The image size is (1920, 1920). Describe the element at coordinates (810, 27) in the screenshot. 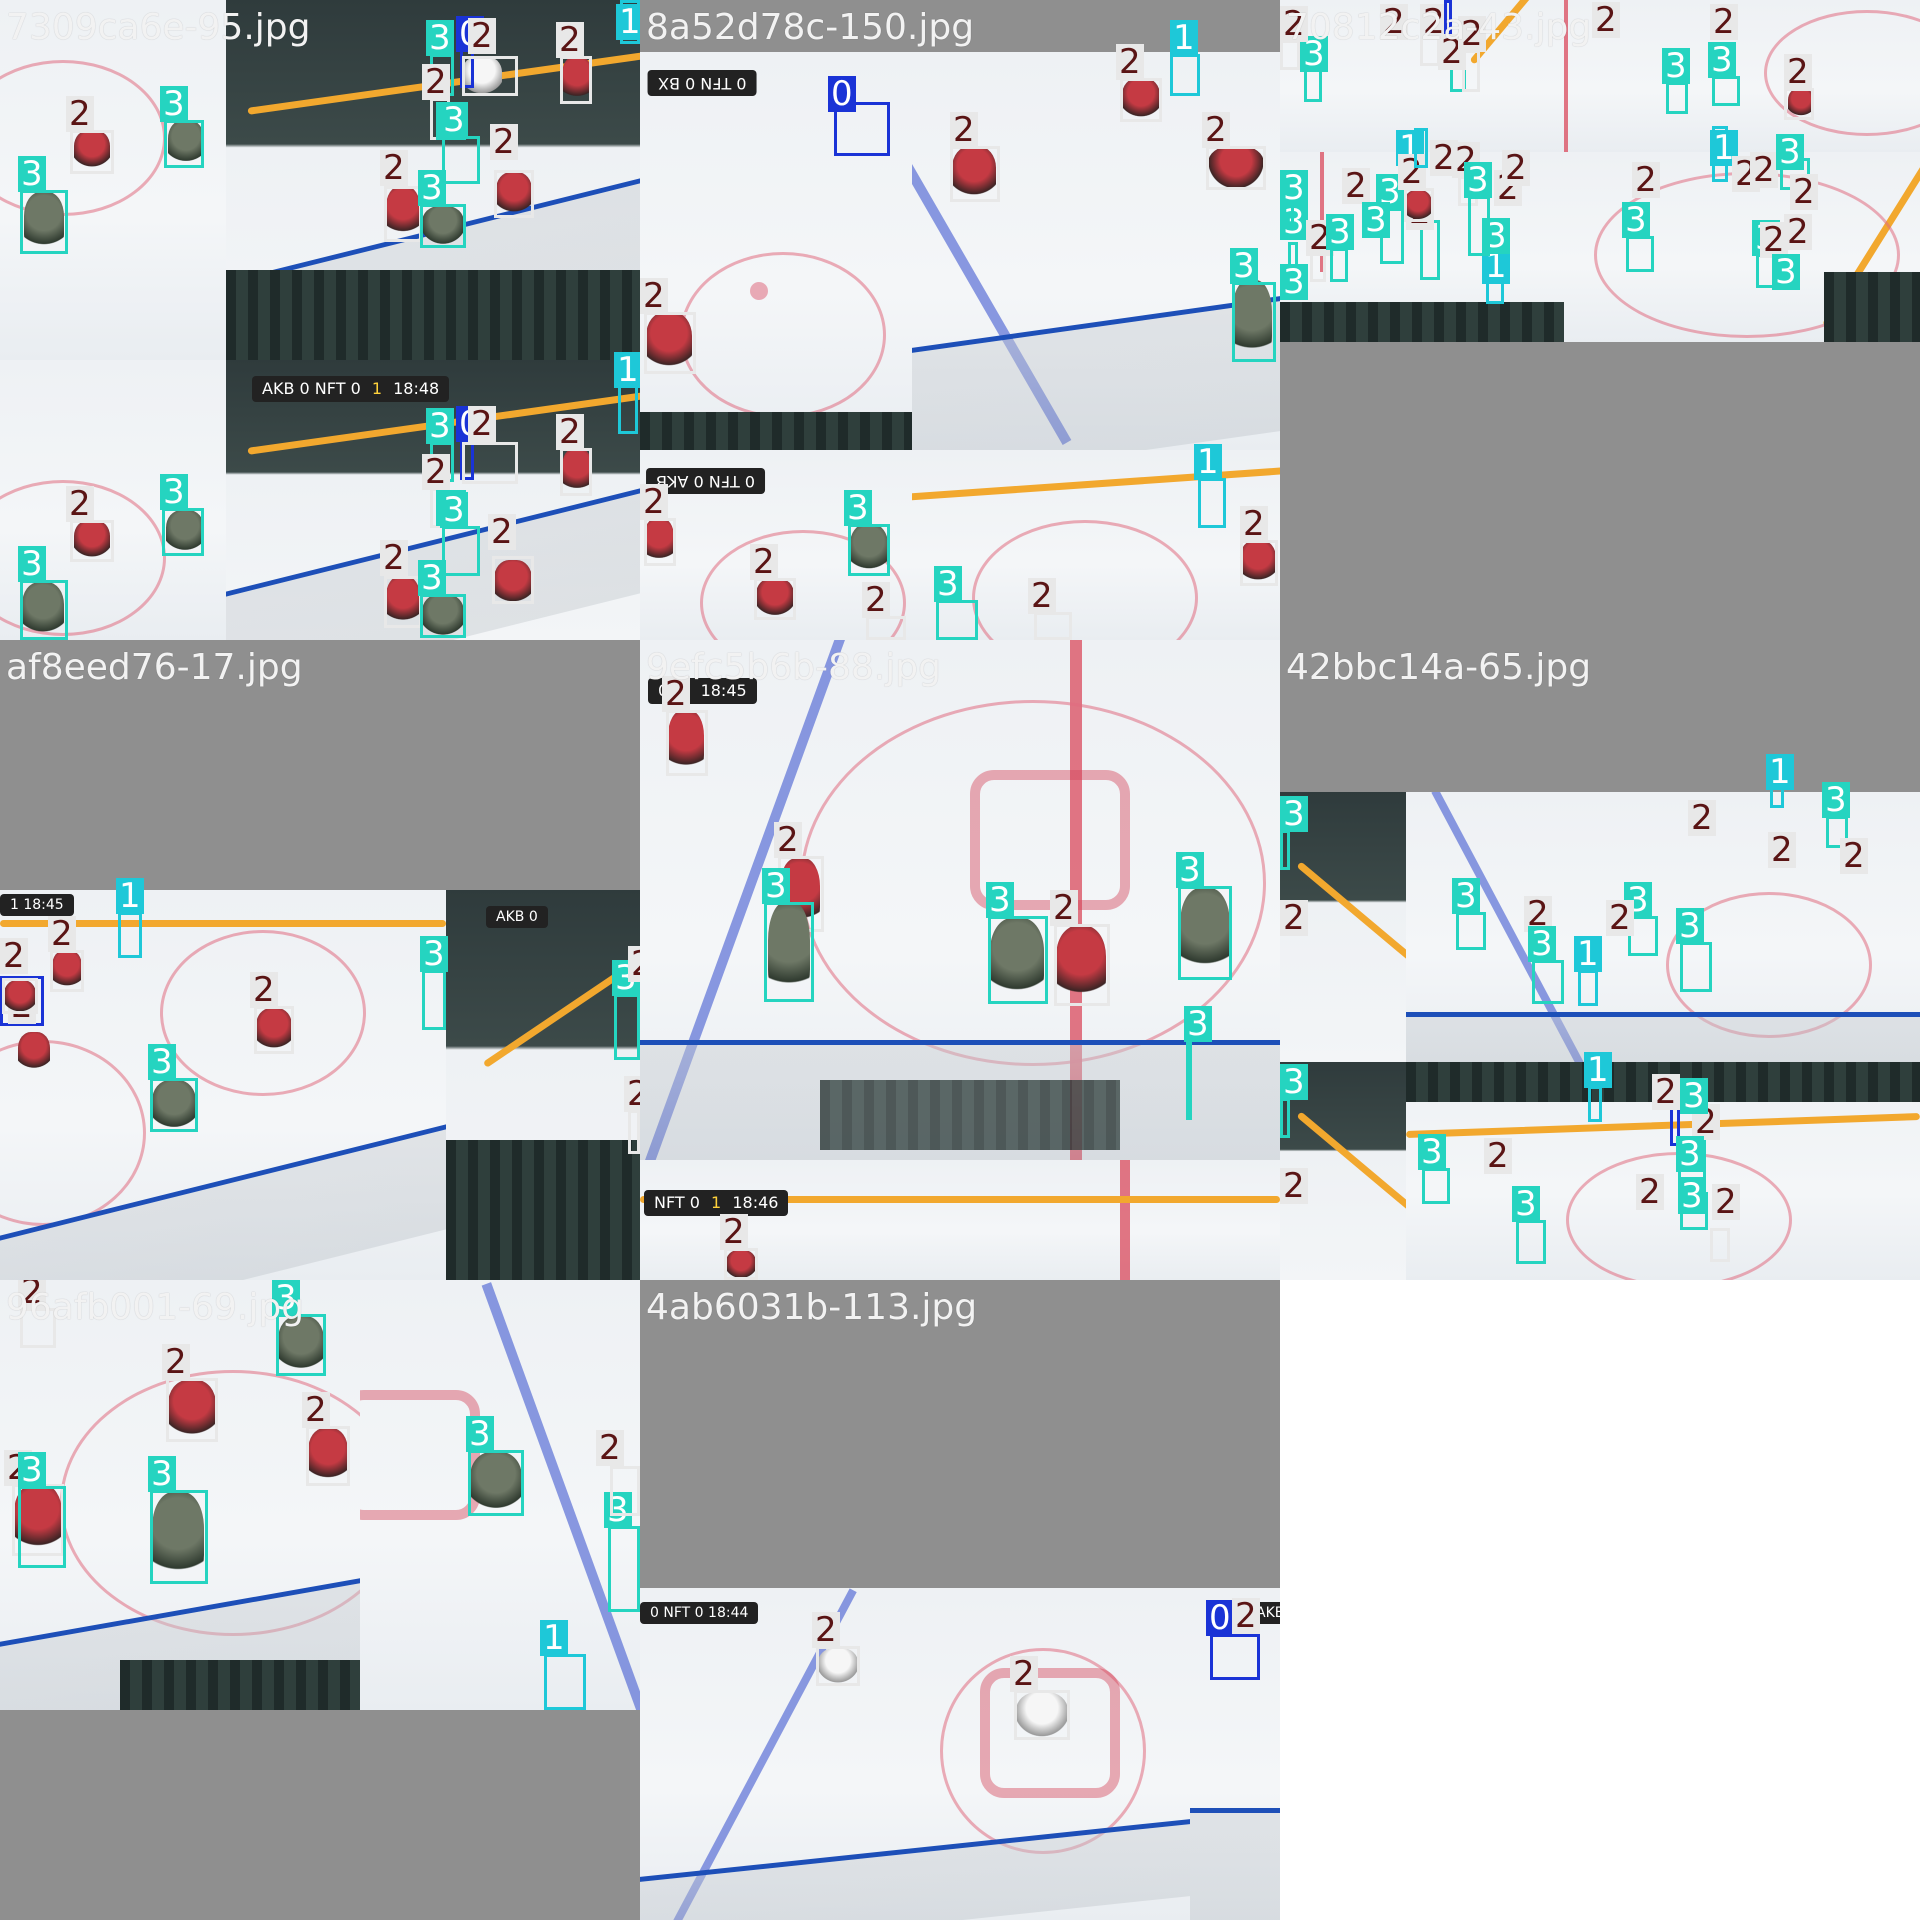

I see `tile-filename: 8a52d78c-150.jpg` at that location.